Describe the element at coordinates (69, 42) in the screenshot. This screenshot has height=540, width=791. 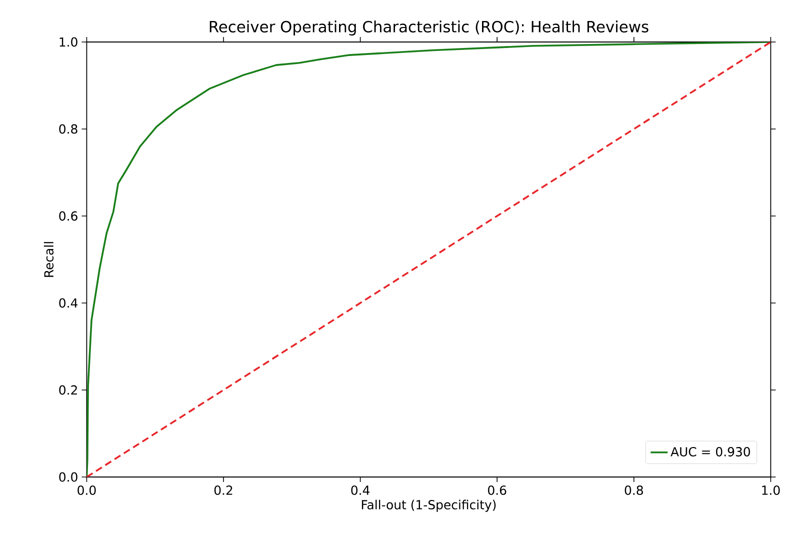
I see `y-tick-label: 1.0` at that location.